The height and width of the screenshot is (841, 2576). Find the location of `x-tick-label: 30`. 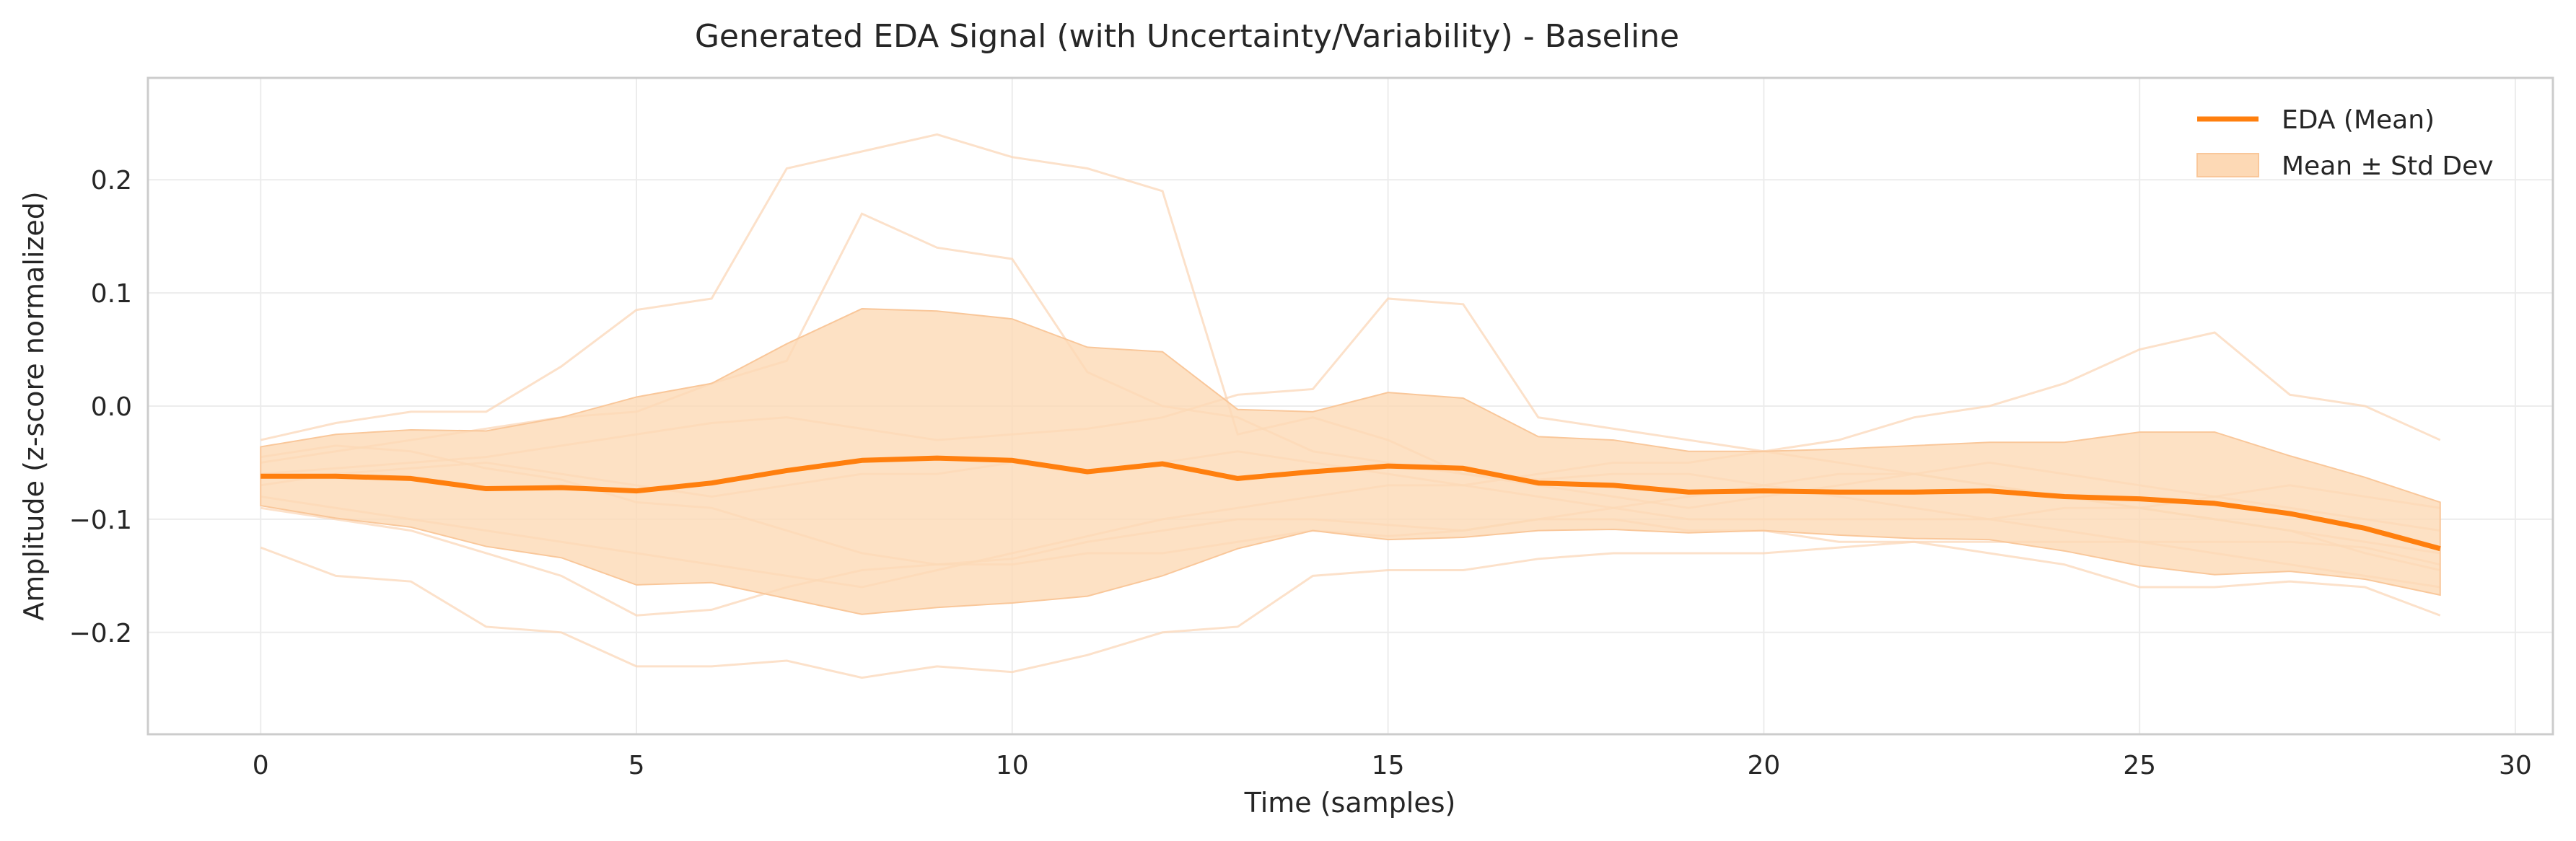

x-tick-label: 30 is located at coordinates (2515, 765).